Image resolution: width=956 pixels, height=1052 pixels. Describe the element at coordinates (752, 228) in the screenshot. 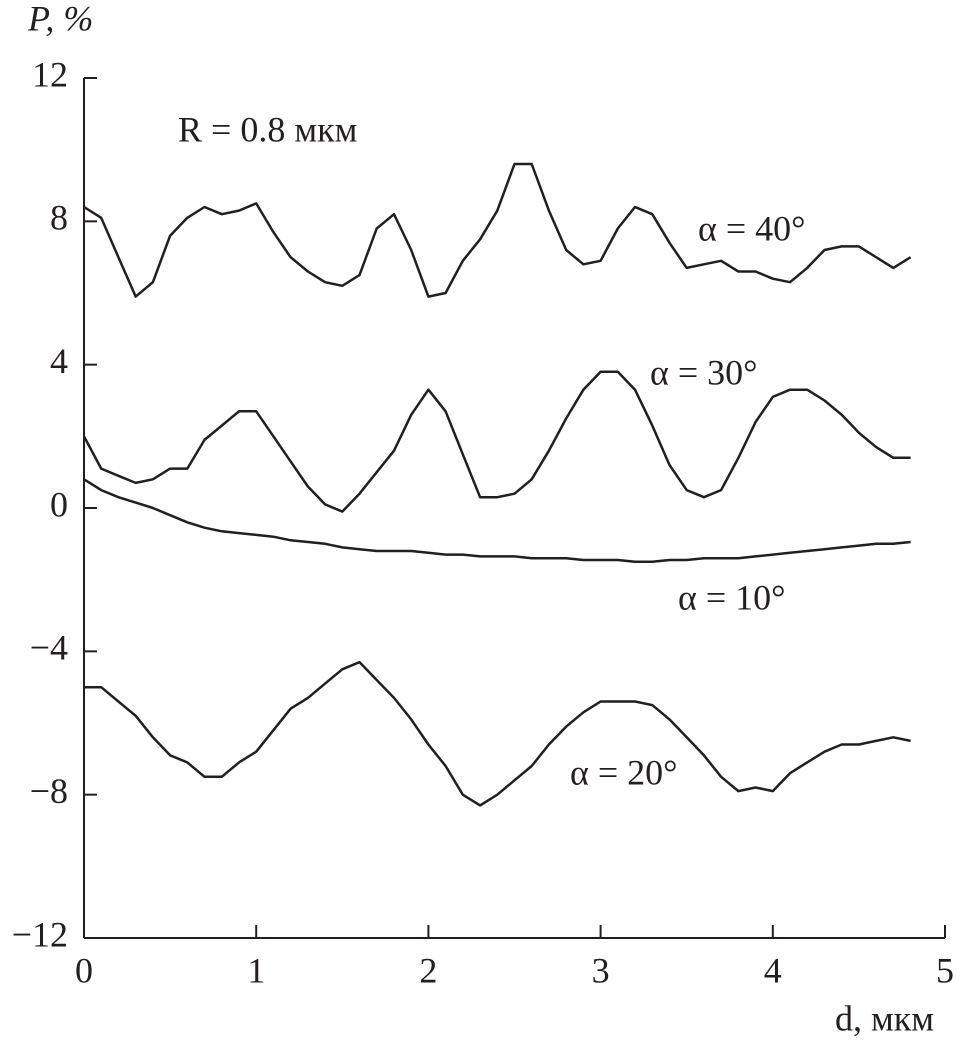

I see `series-label: α = 40°` at that location.